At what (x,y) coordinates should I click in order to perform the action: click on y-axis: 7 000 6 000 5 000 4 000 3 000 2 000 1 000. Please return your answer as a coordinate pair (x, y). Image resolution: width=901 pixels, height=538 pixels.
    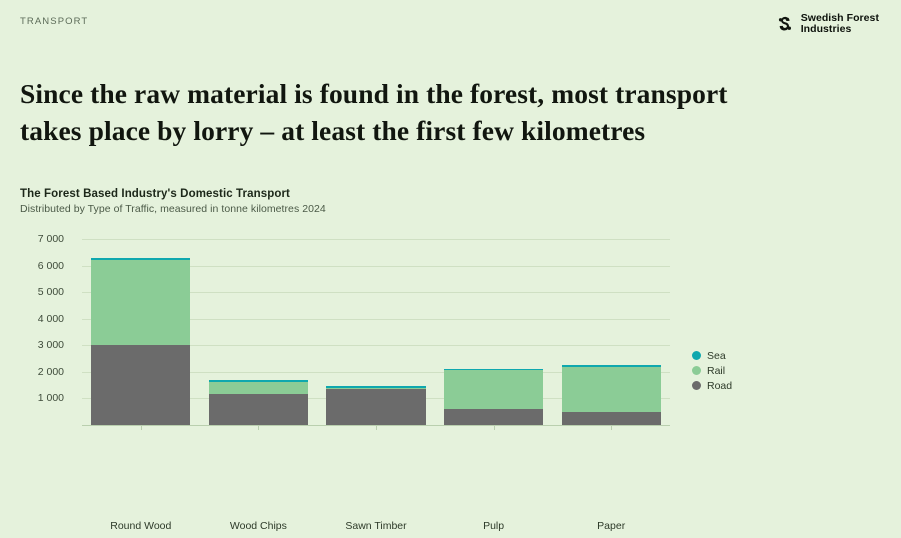
    Looking at the image, I should click on (42, 372).